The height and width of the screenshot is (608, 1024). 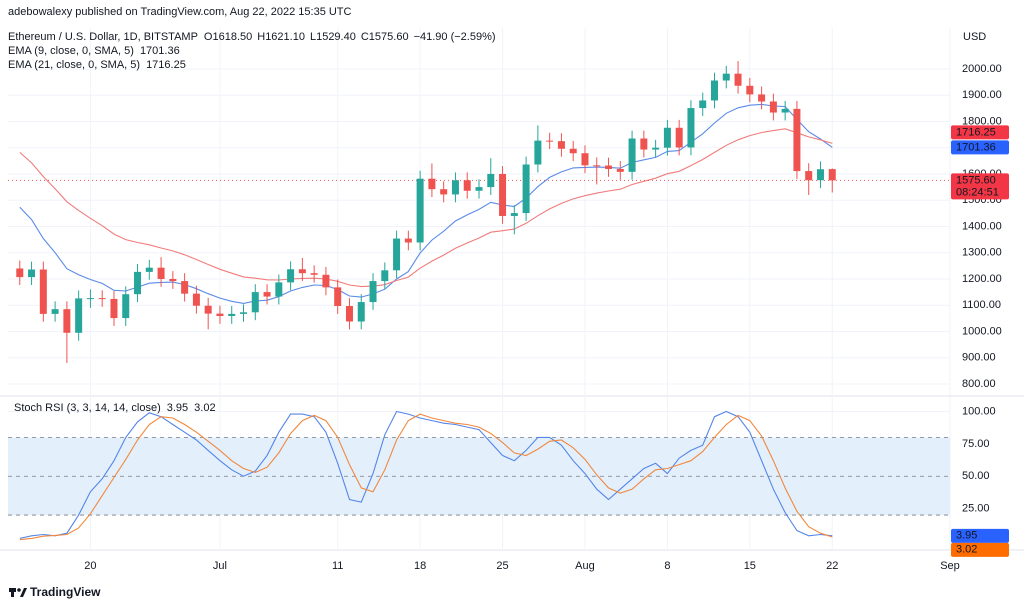 I want to click on y-tick-label: 1300.00, so click(x=982, y=253).